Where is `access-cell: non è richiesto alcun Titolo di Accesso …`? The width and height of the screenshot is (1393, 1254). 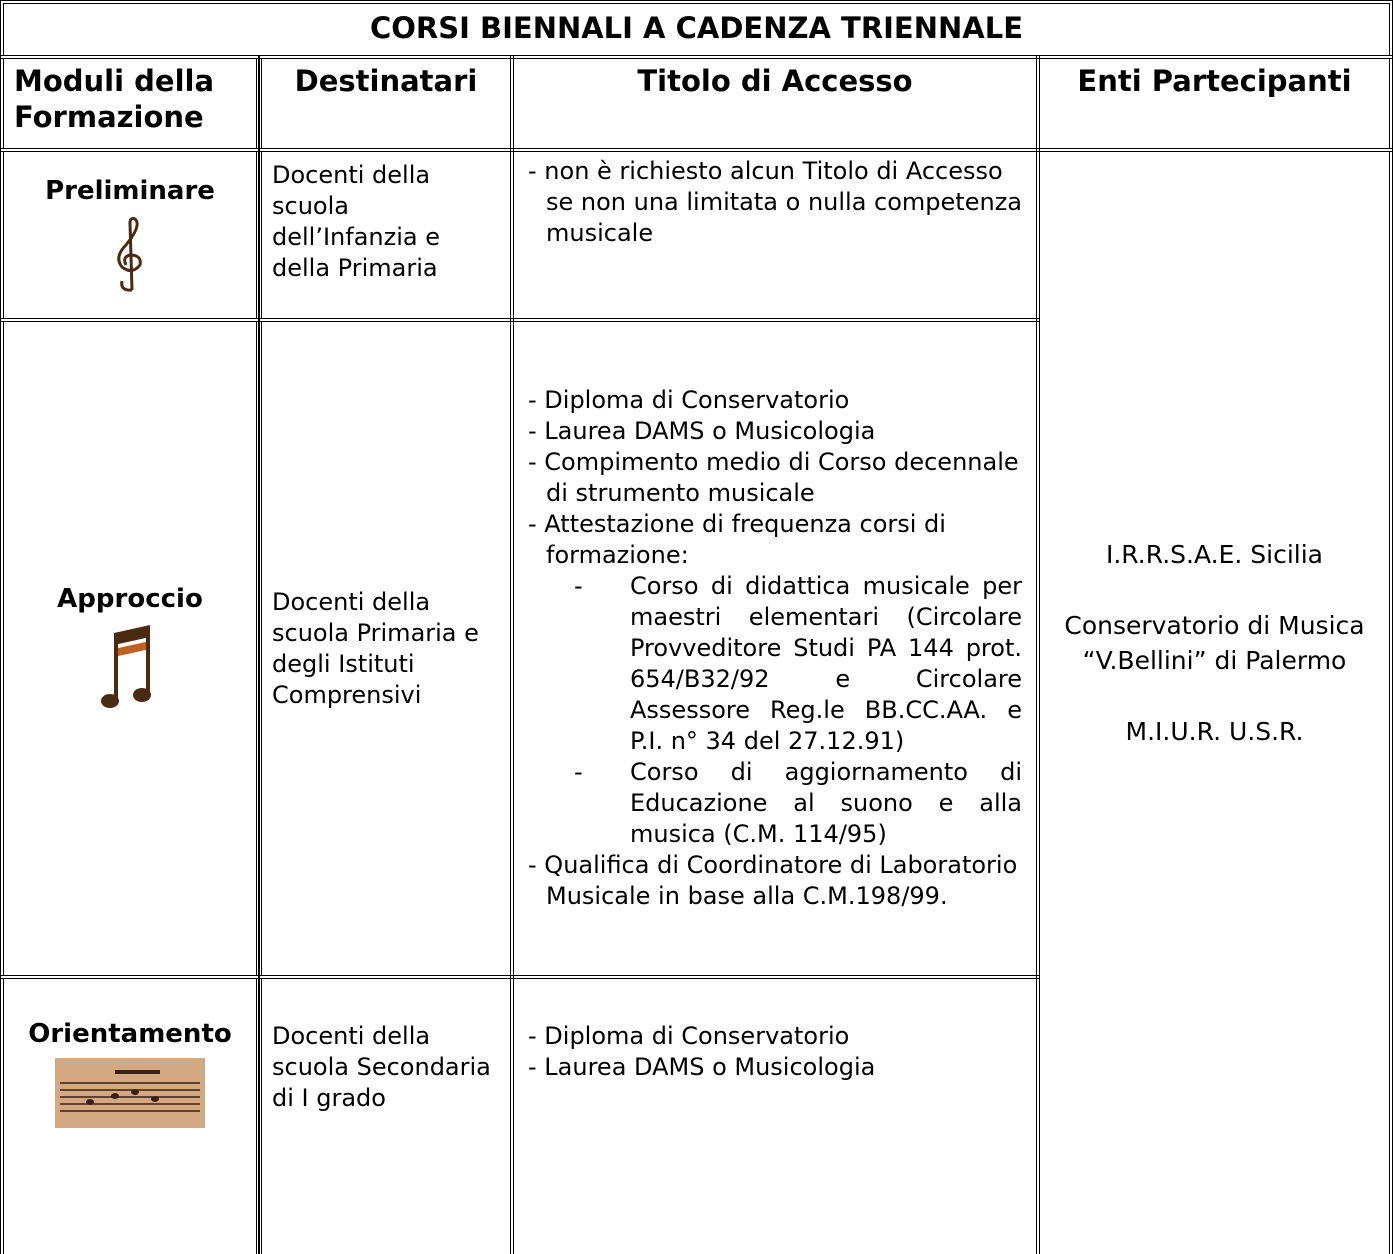 access-cell: non è richiesto alcun Titolo di Accesso … is located at coordinates (775, 235).